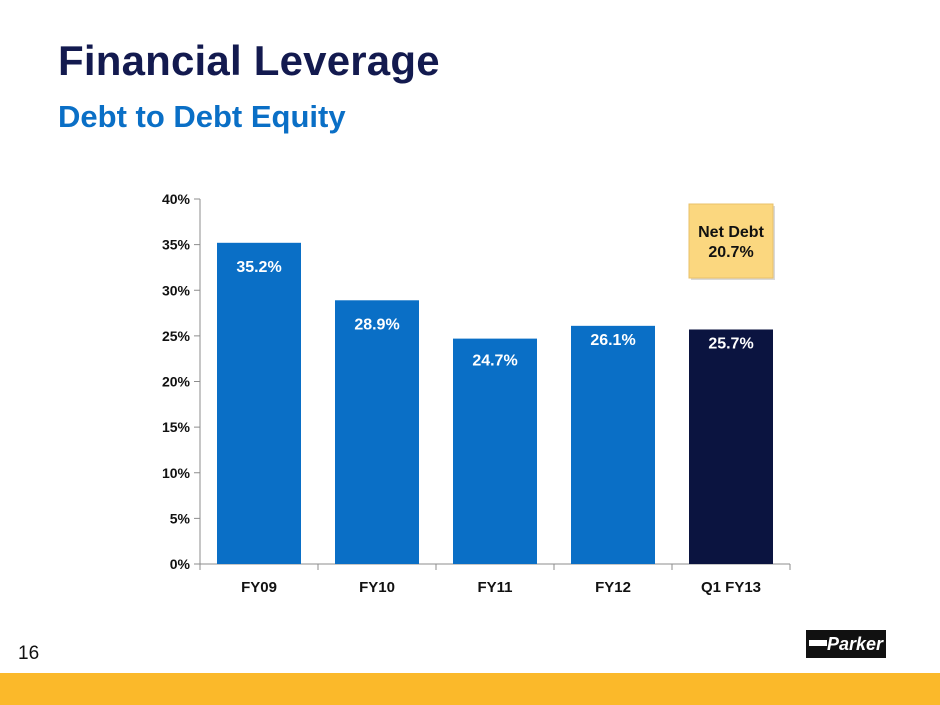 The height and width of the screenshot is (705, 940). I want to click on parker-logo: Parker, so click(846, 644).